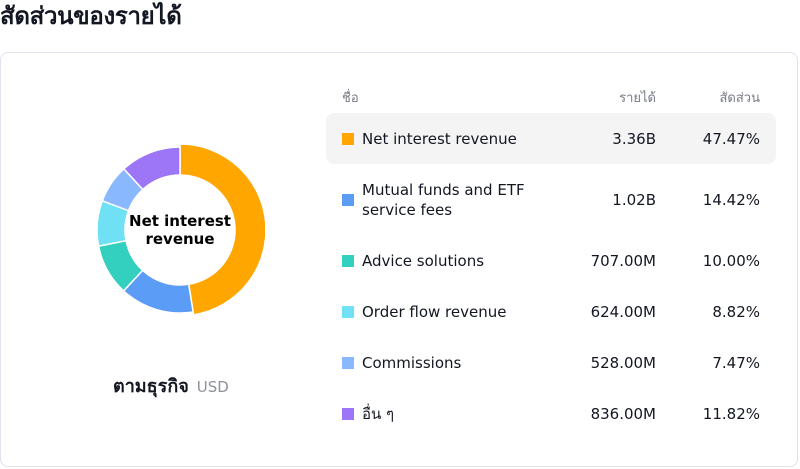  Describe the element at coordinates (91, 16) in the screenshot. I see `page-title: สัดส่วนของรายได้` at that location.